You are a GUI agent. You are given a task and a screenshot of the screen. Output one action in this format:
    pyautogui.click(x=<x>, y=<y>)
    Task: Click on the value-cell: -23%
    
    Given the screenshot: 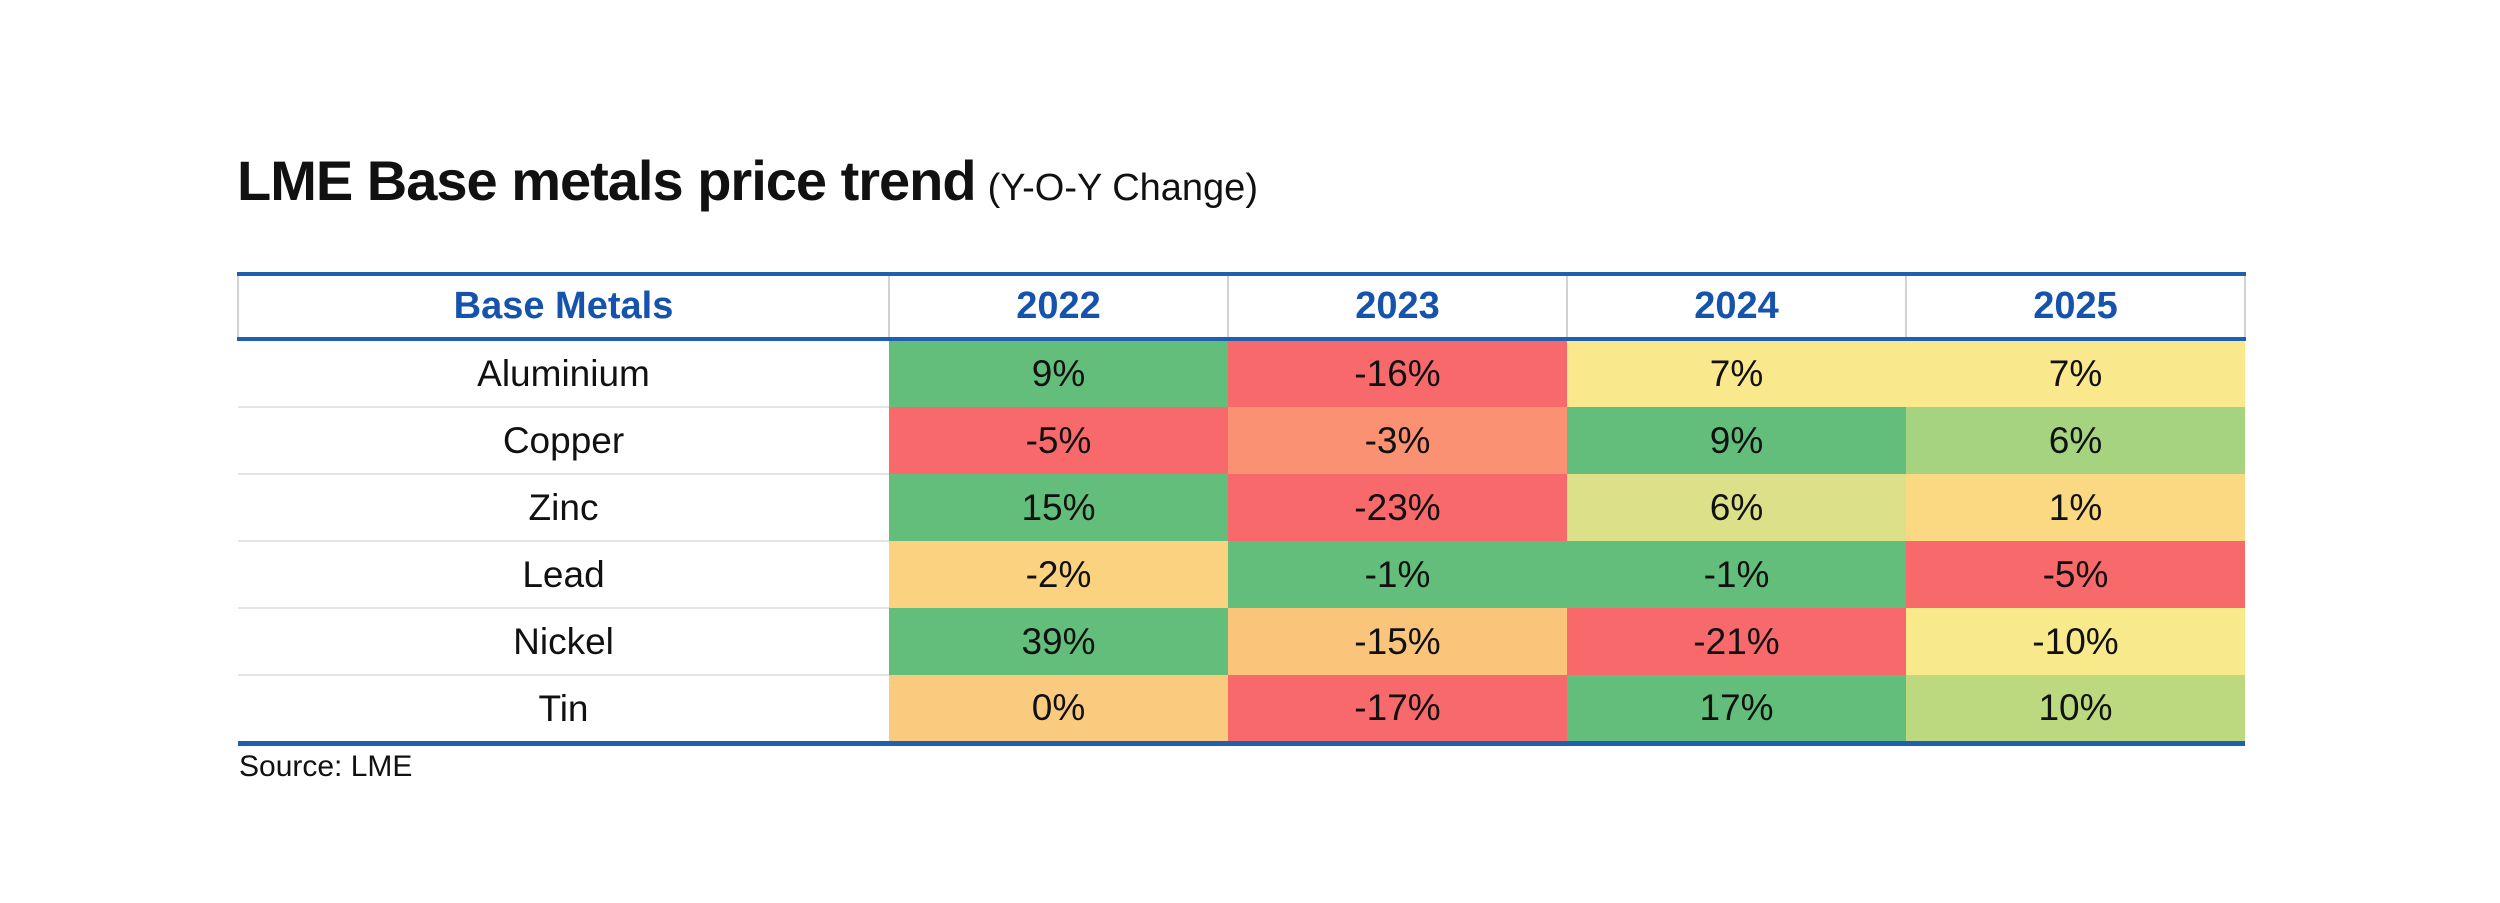 What is the action you would take?
    pyautogui.click(x=1397, y=507)
    